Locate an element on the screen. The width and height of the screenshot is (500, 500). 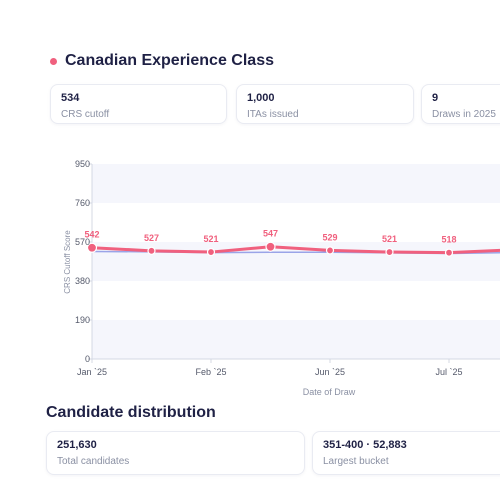
y-tick-label: 190 is located at coordinates (82, 320).